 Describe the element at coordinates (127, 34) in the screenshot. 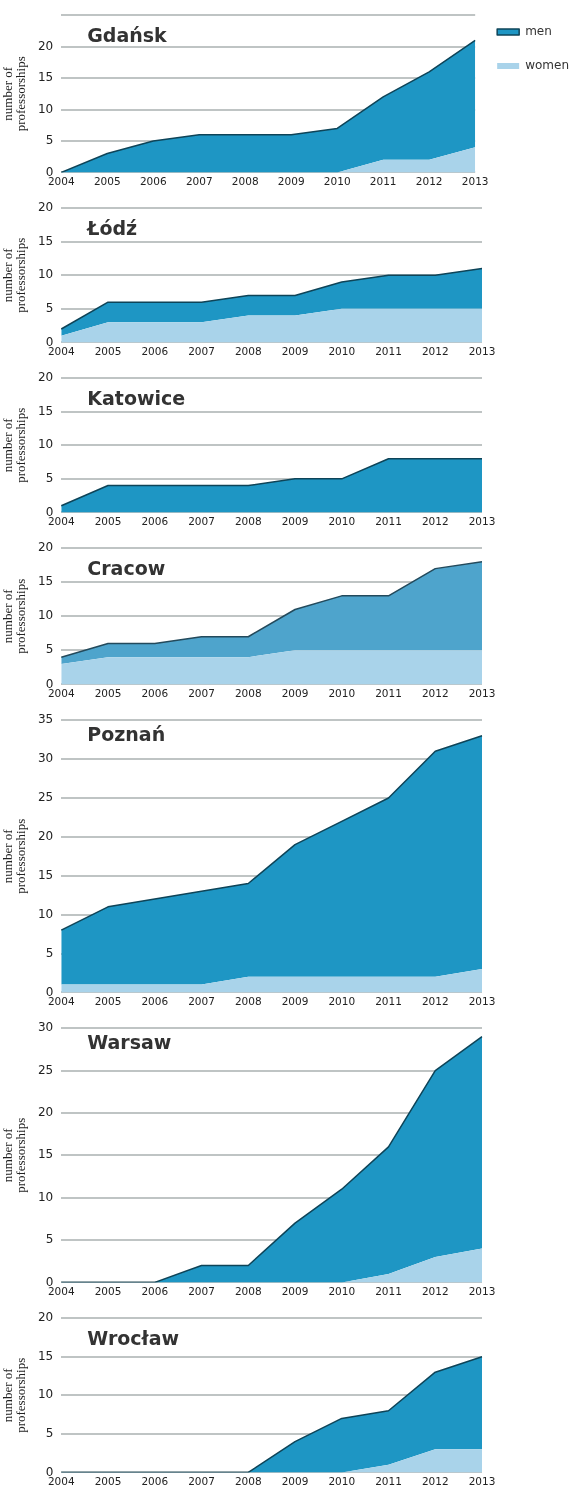

I see `chart-title: Gdańsk` at that location.